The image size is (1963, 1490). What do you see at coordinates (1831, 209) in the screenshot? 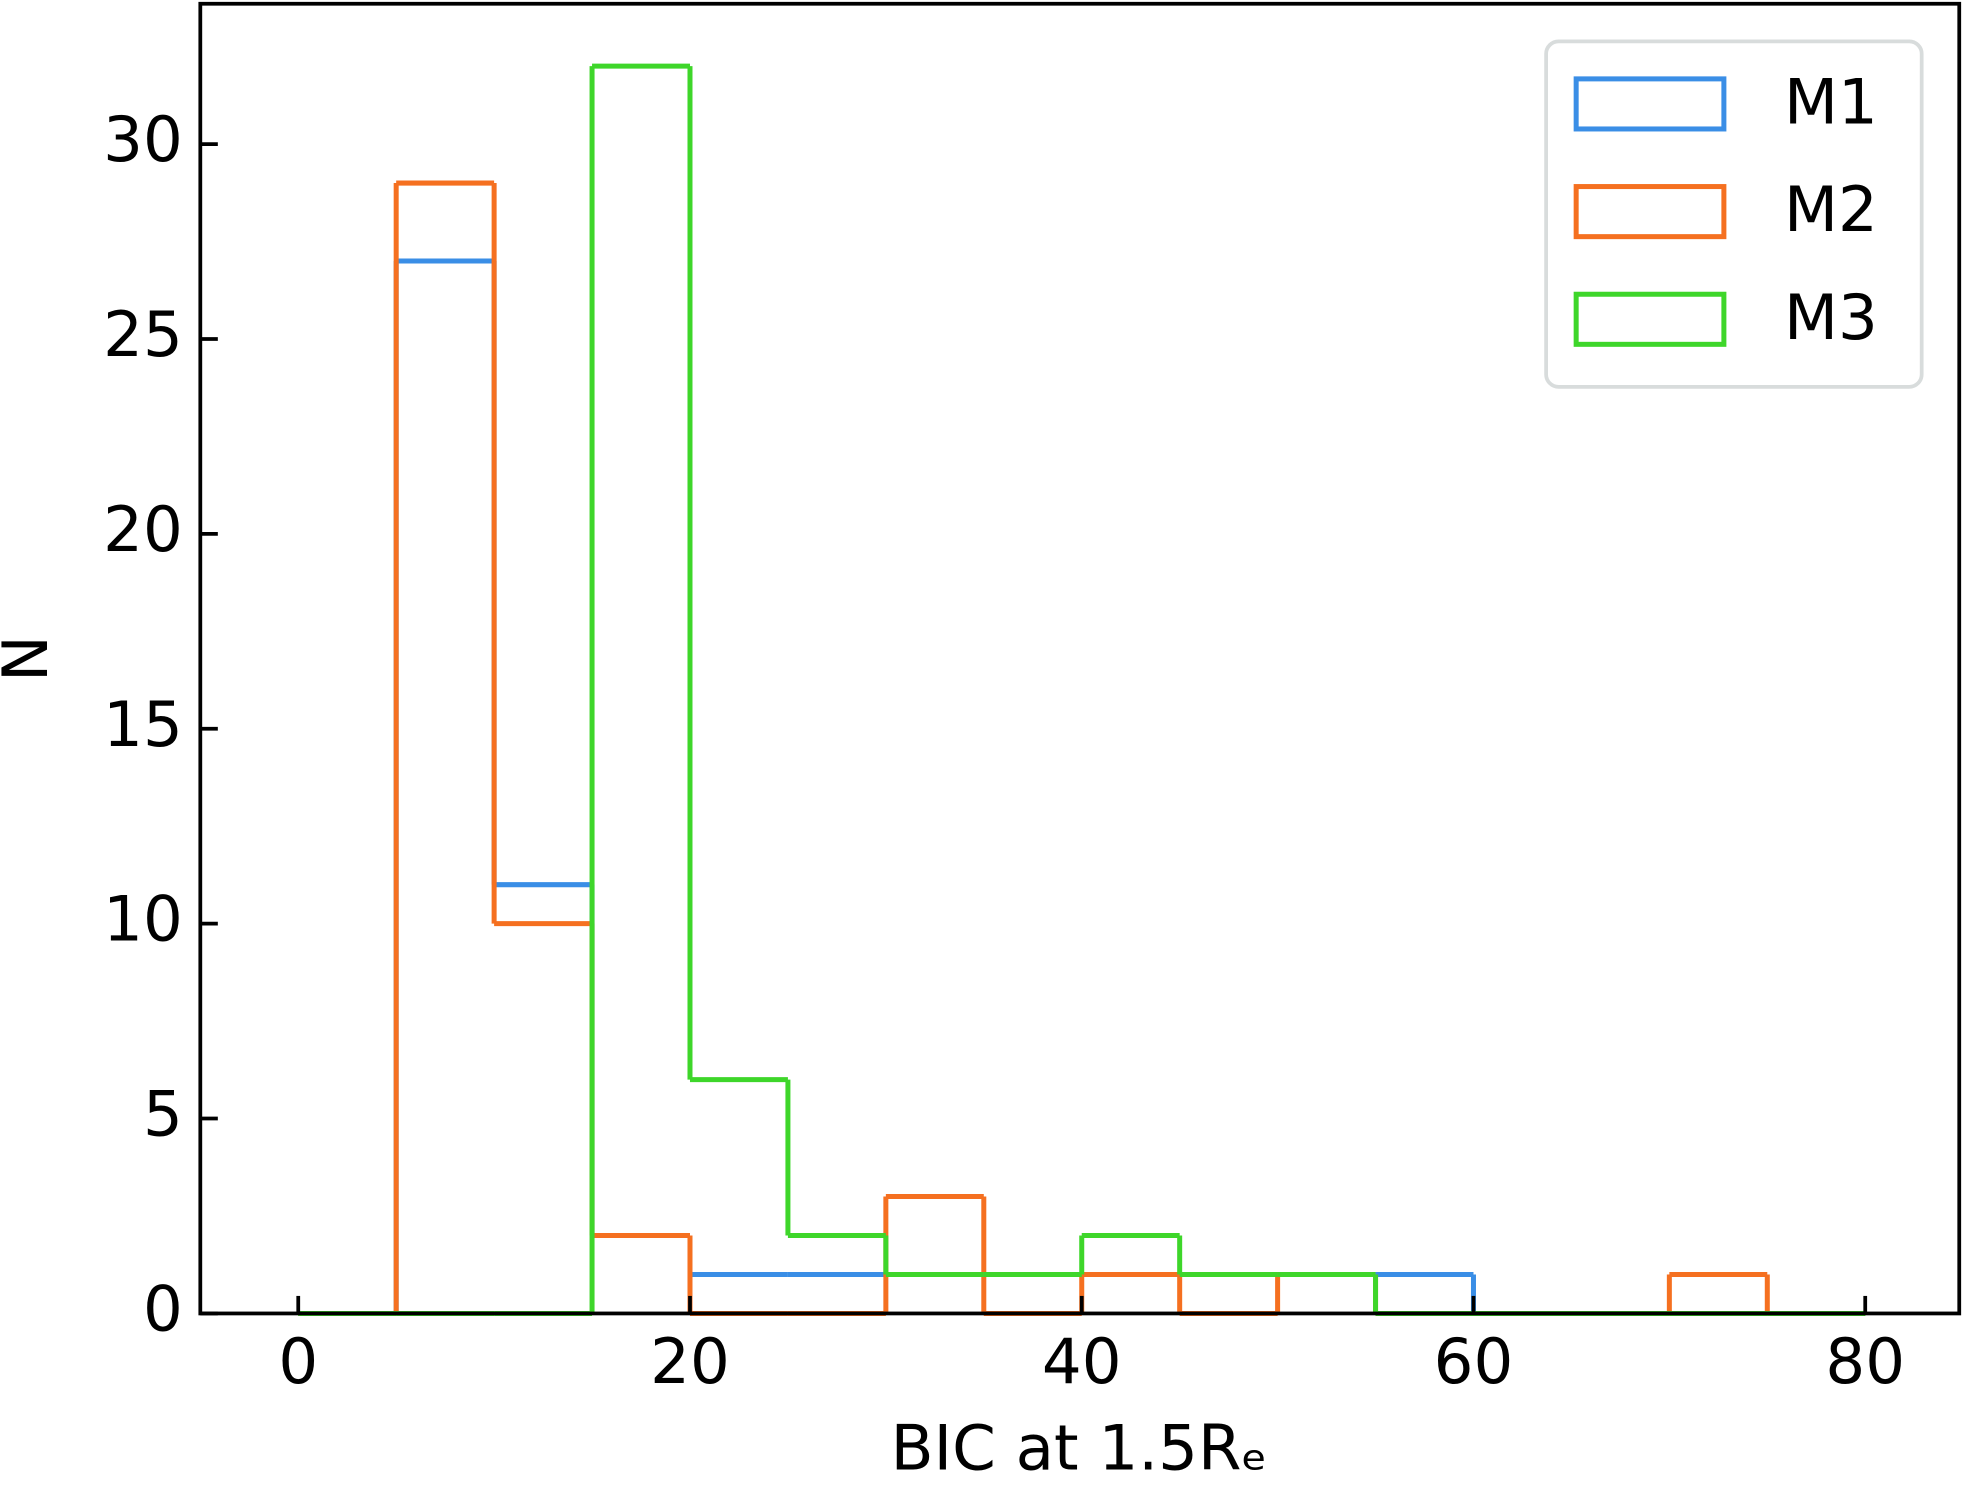
I see `legend-label: M2` at bounding box center [1831, 209].